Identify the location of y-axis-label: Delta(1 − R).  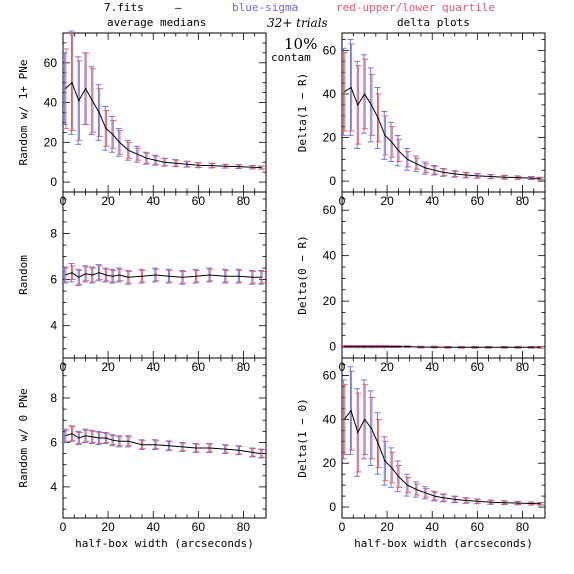
(302, 112).